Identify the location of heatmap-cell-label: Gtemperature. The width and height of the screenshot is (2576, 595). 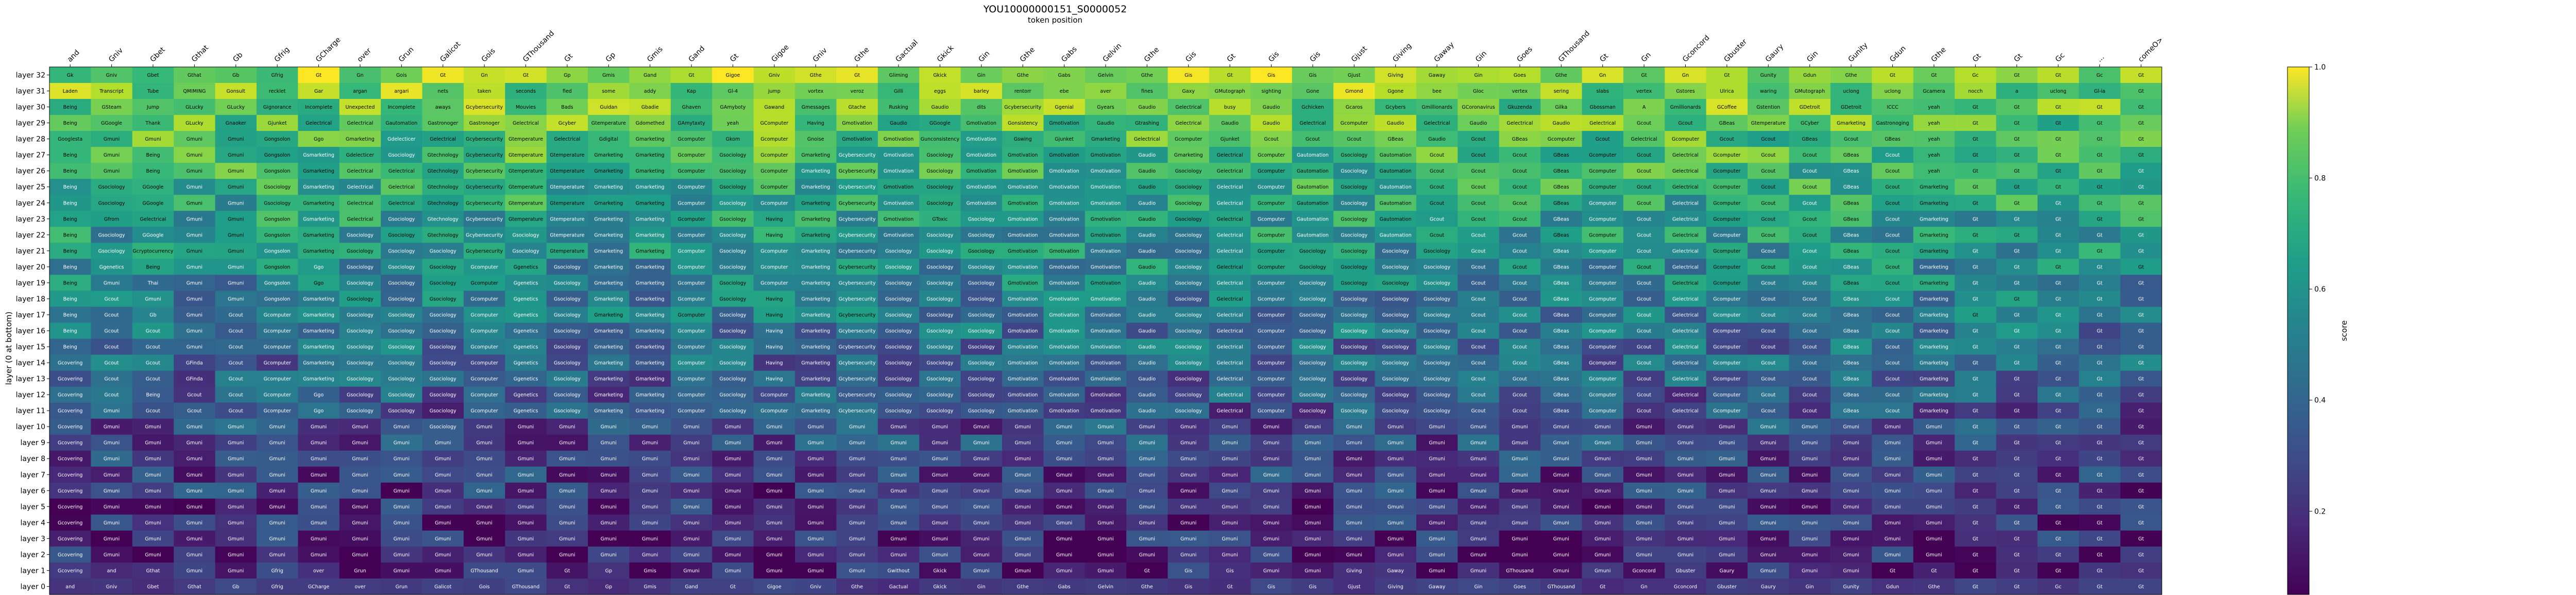
(526, 171).